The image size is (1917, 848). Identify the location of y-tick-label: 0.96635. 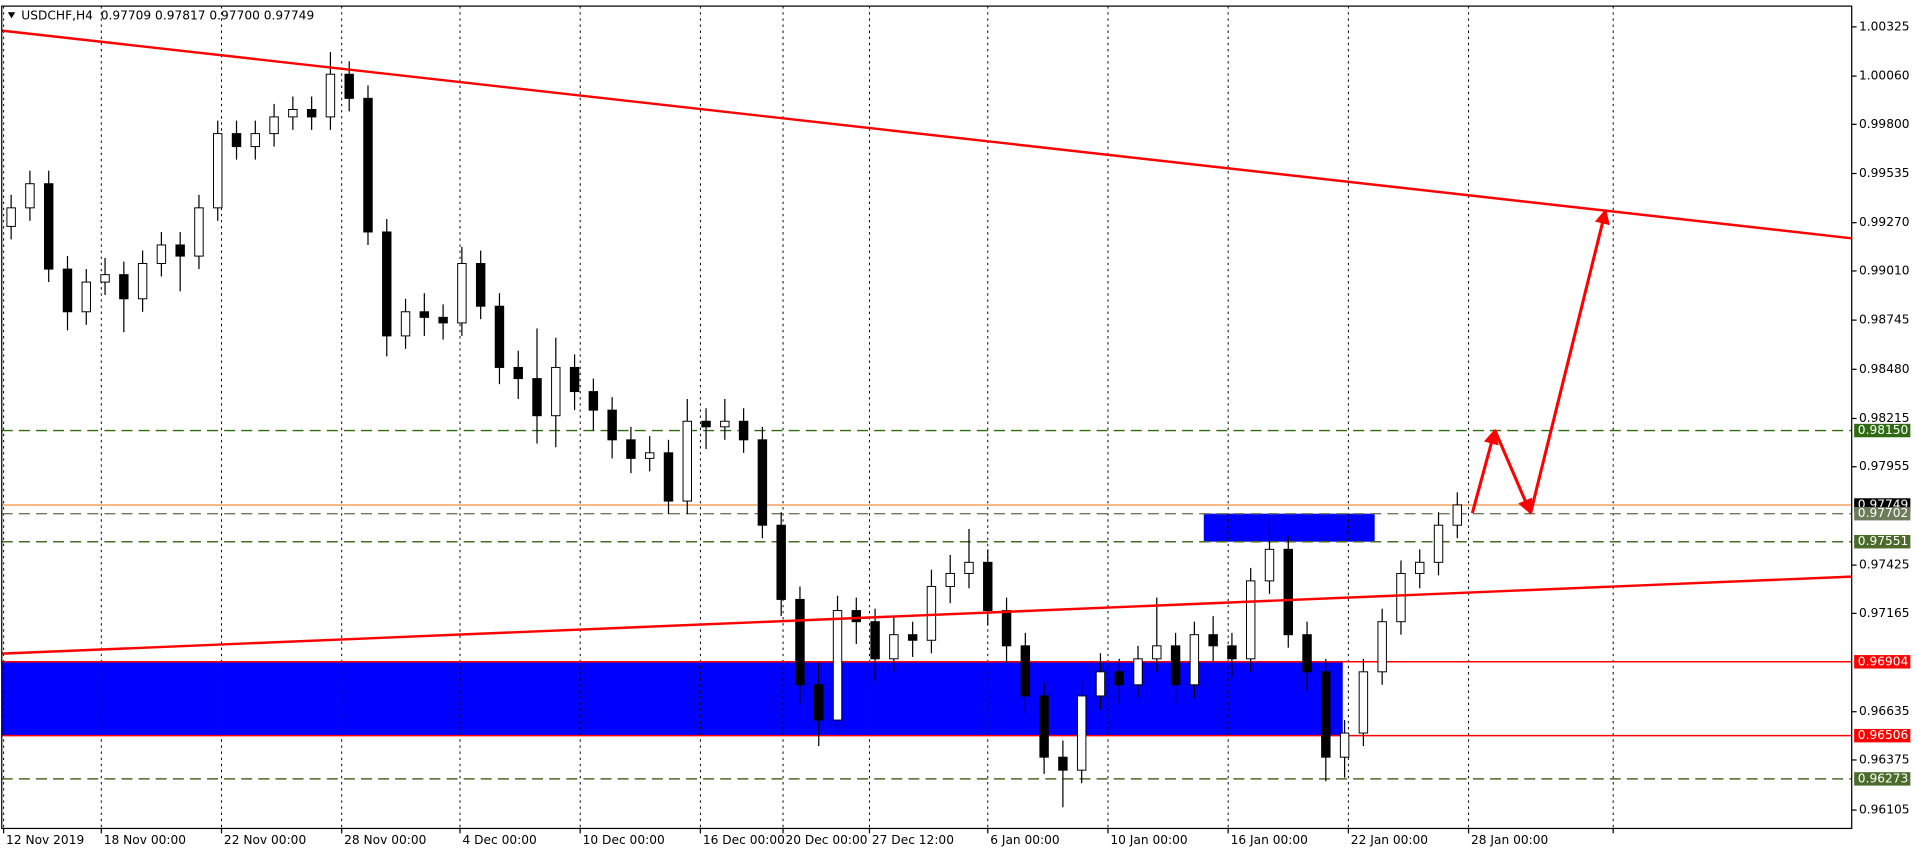
(1884, 711).